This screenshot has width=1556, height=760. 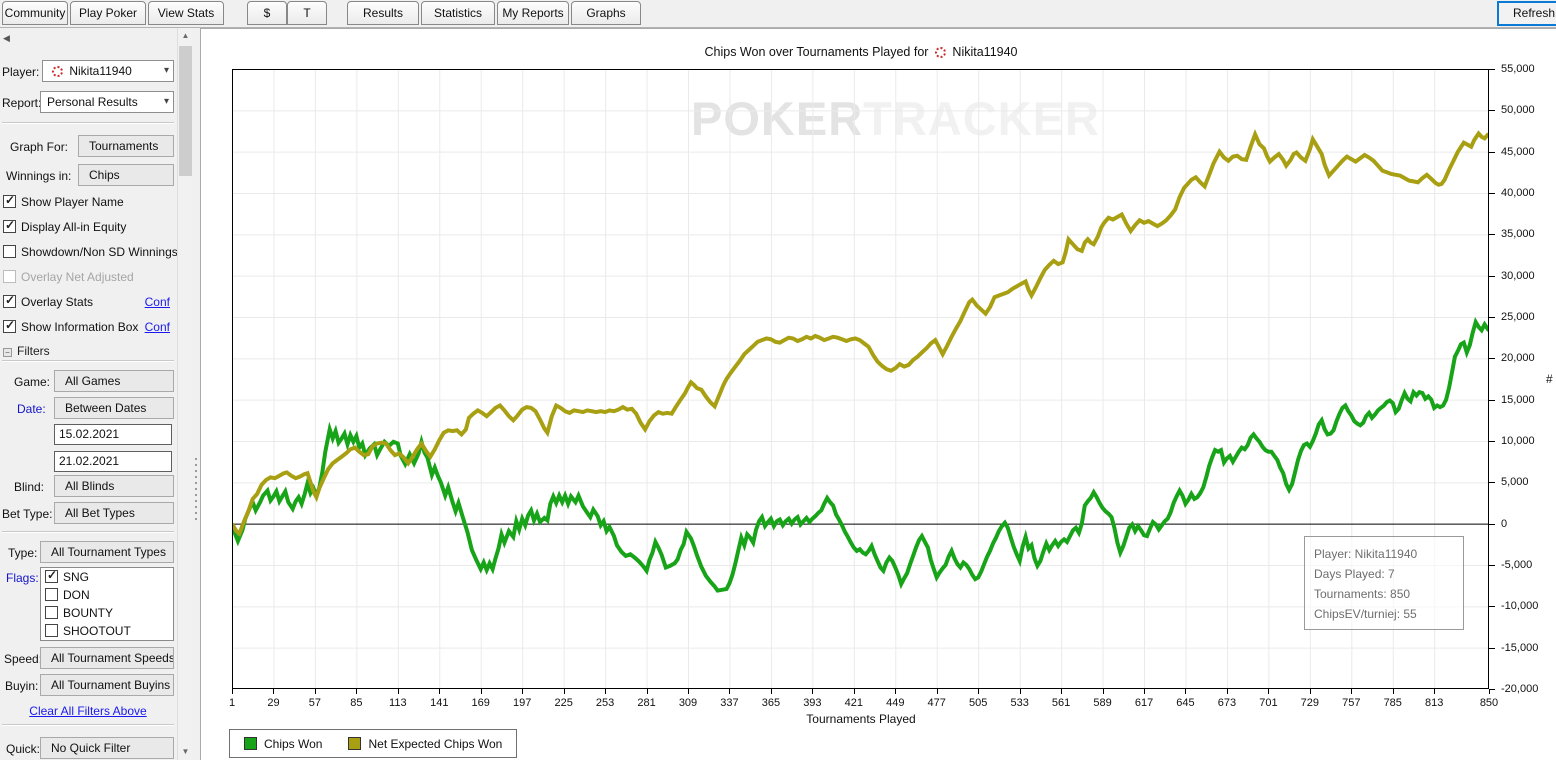 I want to click on report-select: Personal Results ▾, so click(x=107, y=102).